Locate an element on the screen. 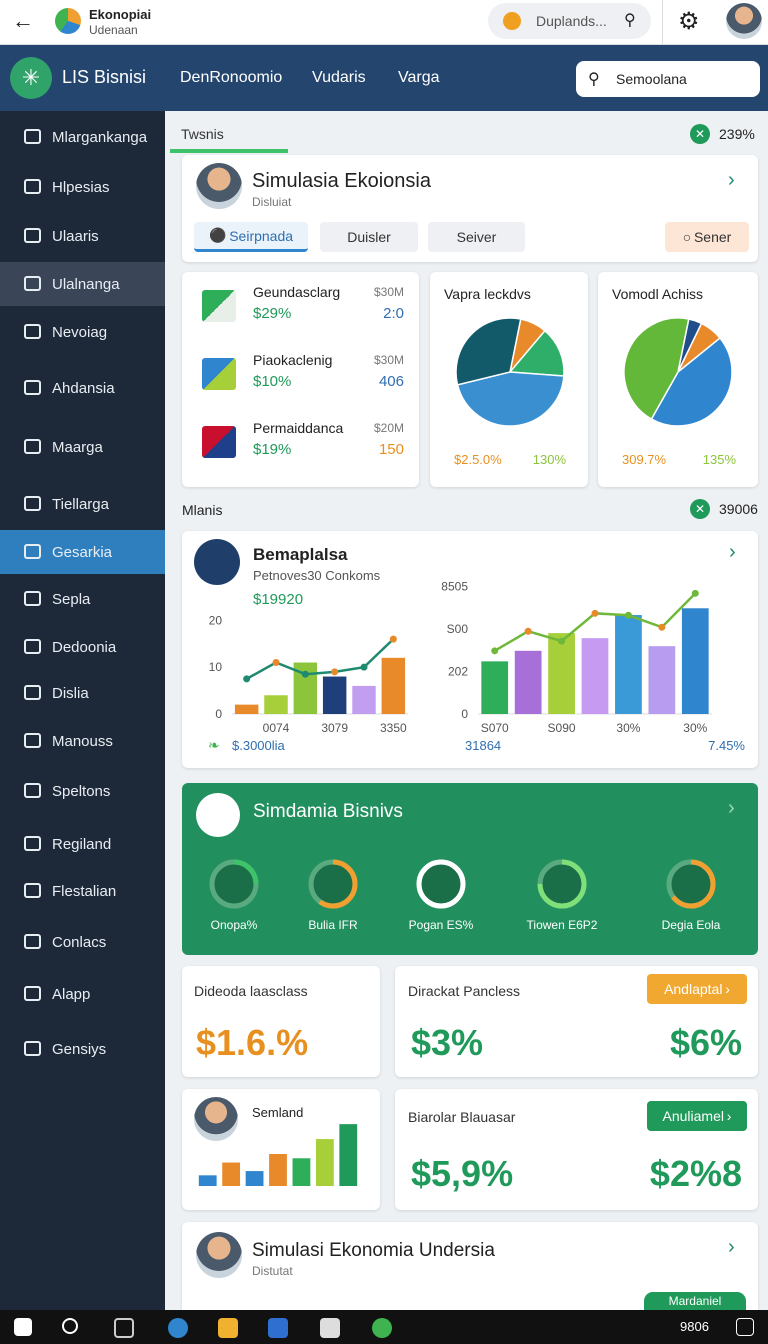 The width and height of the screenshot is (768, 1344). sidebar-item: Manouss is located at coordinates (82, 741).